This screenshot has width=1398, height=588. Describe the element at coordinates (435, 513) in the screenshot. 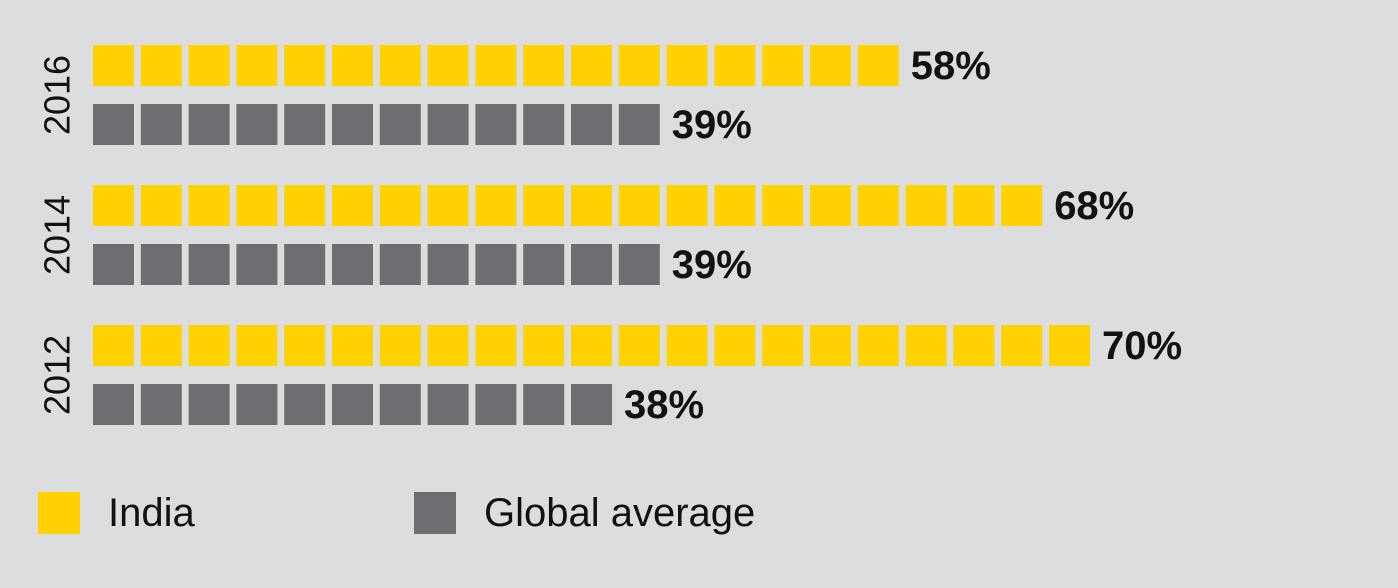

I see `legend-swatch-global` at that location.